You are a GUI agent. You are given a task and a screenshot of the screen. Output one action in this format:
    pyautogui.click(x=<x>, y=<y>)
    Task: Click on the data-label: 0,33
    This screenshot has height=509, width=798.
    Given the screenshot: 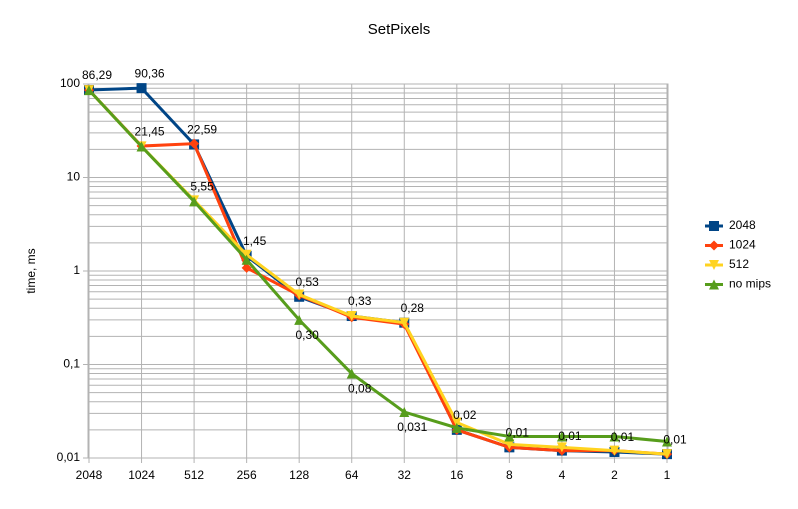 What is the action you would take?
    pyautogui.click(x=360, y=301)
    